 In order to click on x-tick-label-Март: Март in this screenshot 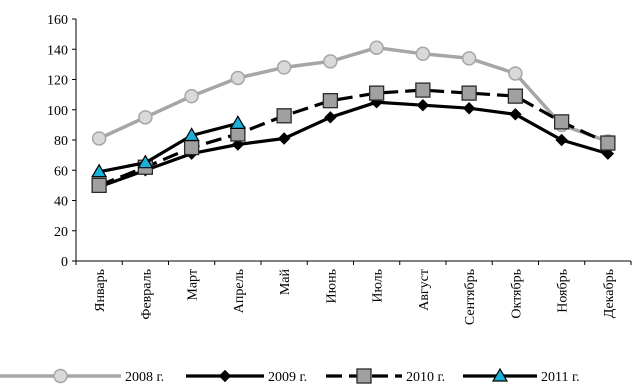, I will do `click(193, 285)`.